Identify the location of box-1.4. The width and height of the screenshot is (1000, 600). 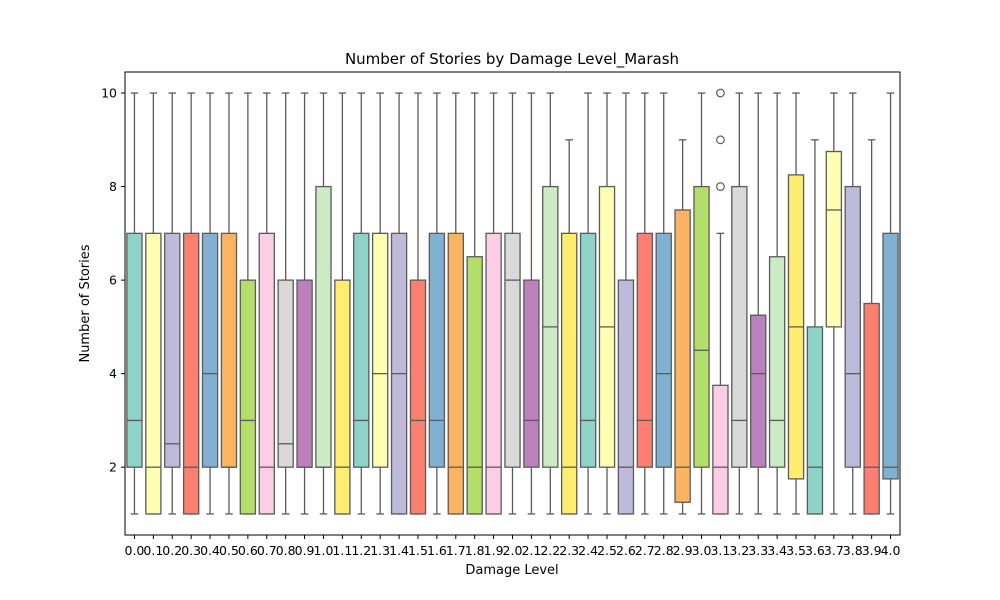
(399, 303).